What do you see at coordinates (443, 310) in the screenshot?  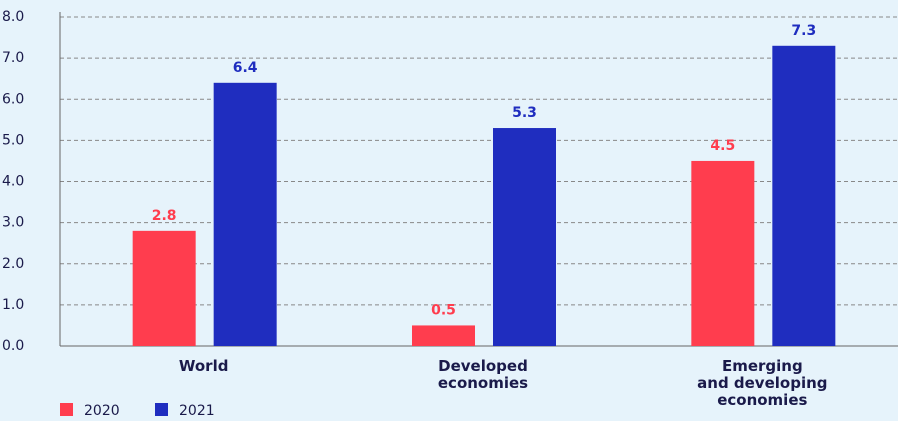 I see `value-label: 0.5` at bounding box center [443, 310].